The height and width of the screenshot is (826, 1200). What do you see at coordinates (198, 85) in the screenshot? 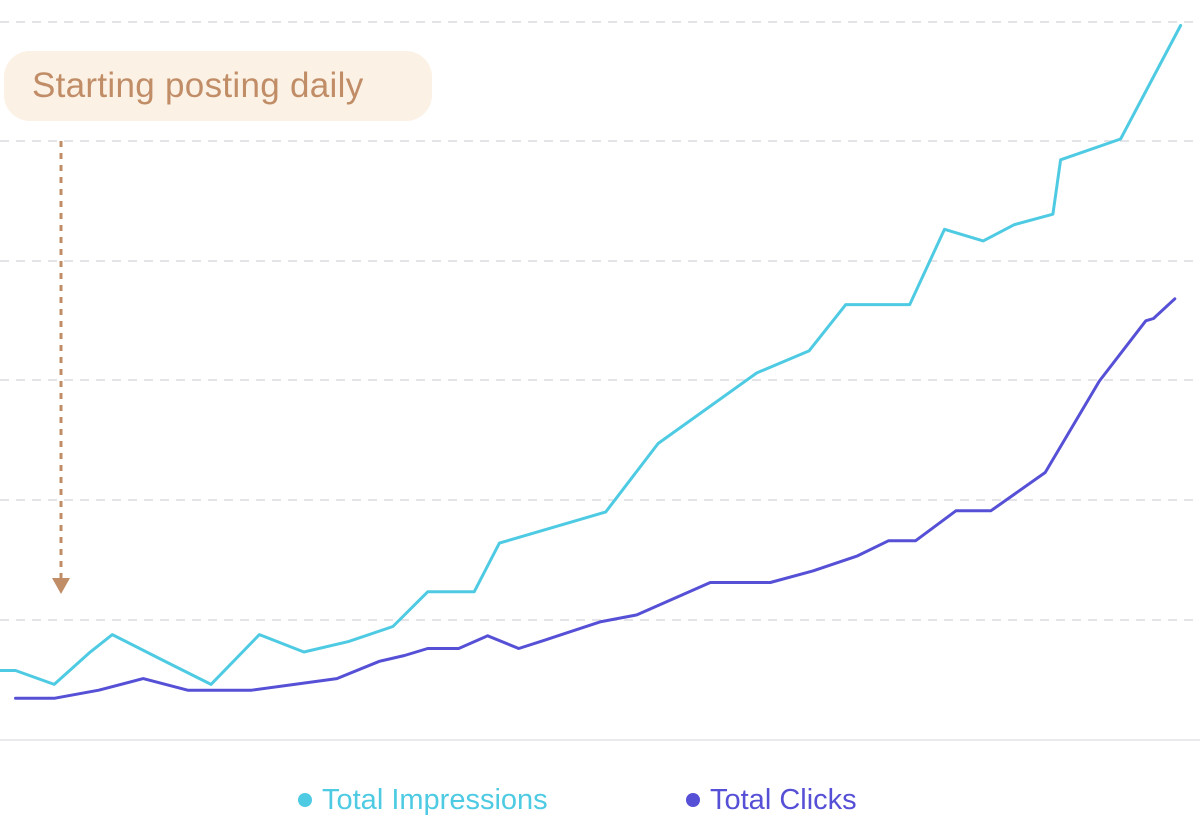
I see `annotation-text: Starting posting daily` at bounding box center [198, 85].